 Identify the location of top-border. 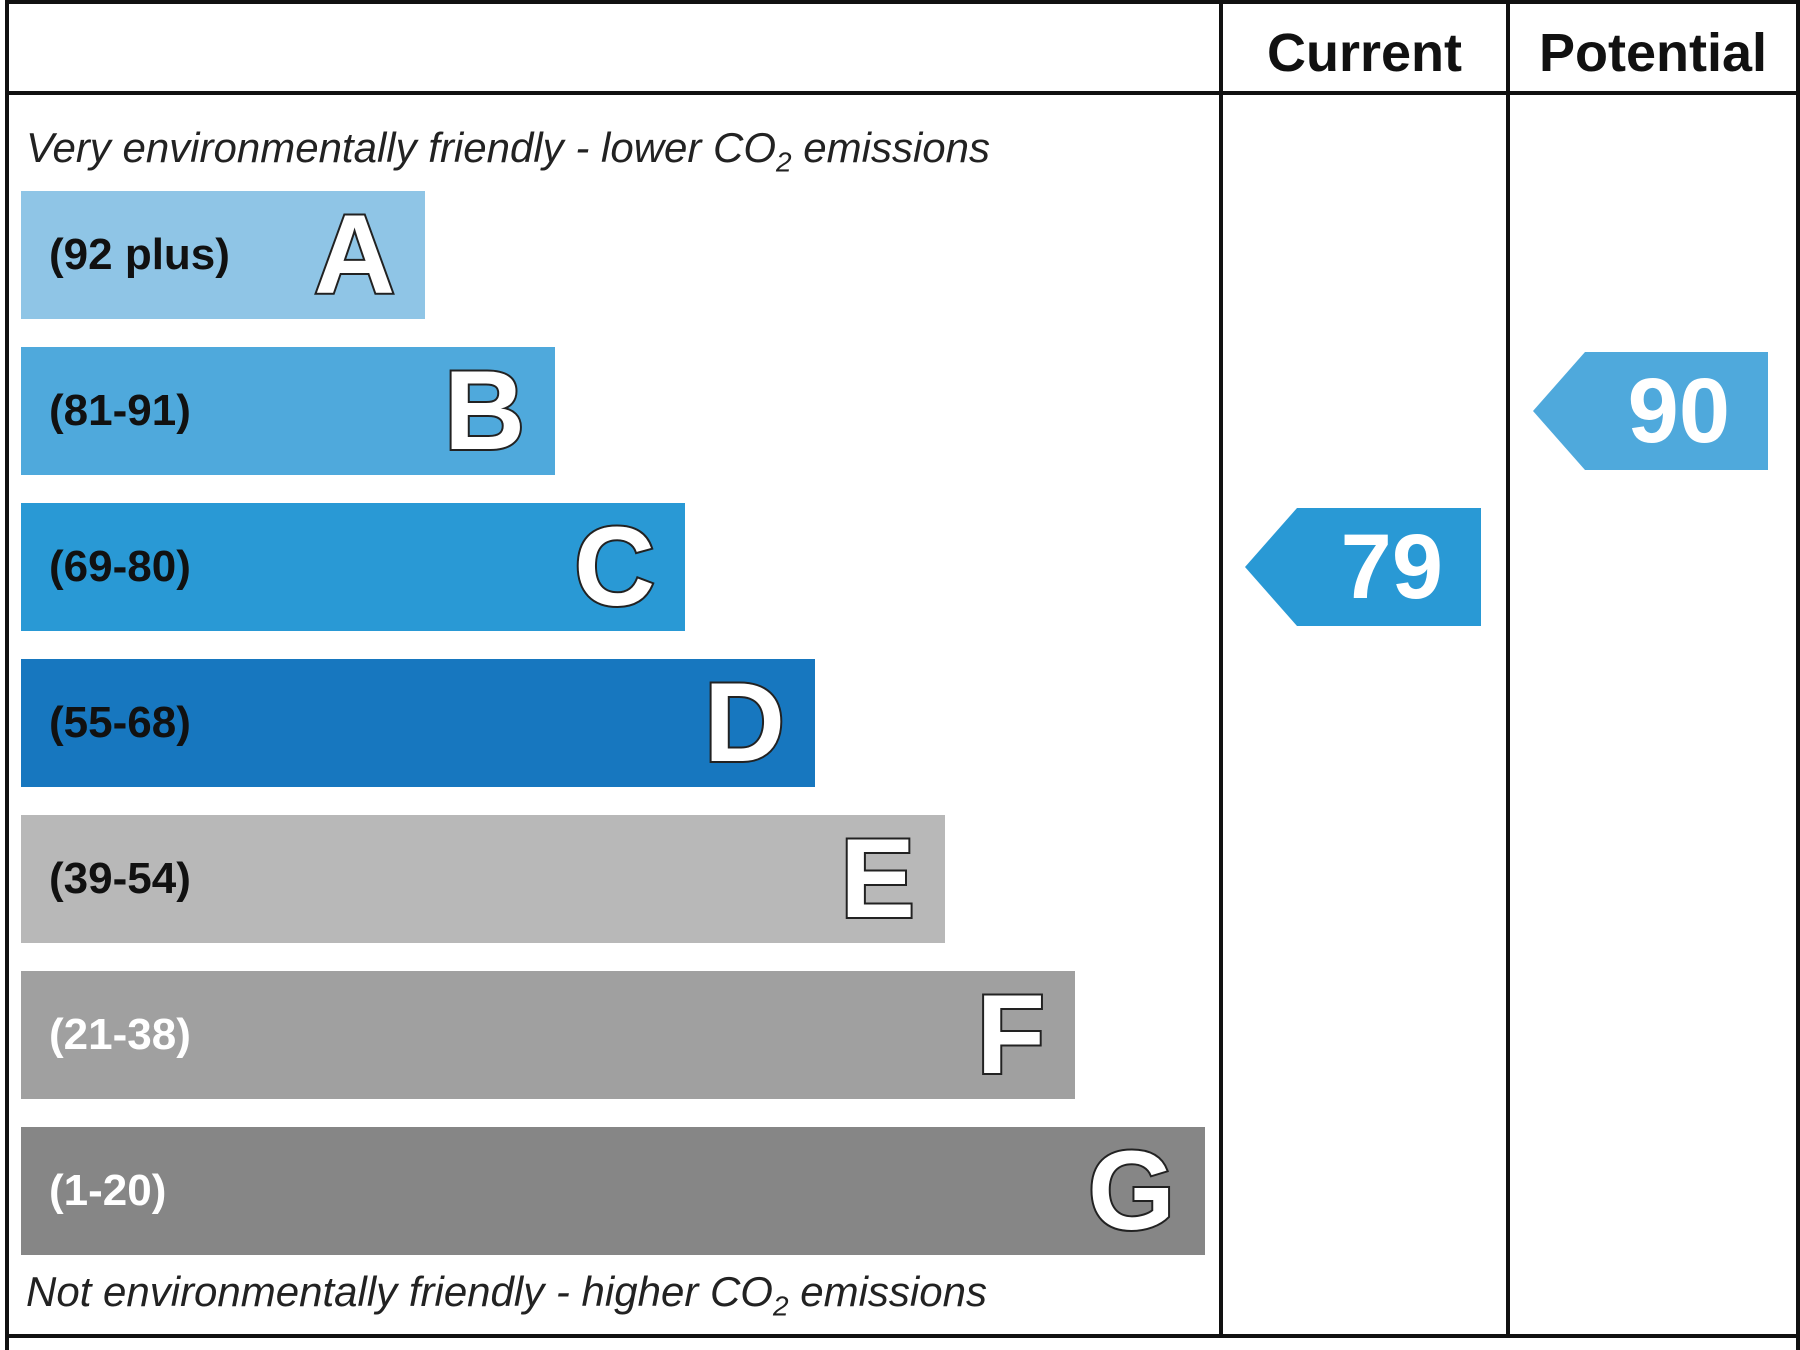
(902, 2).